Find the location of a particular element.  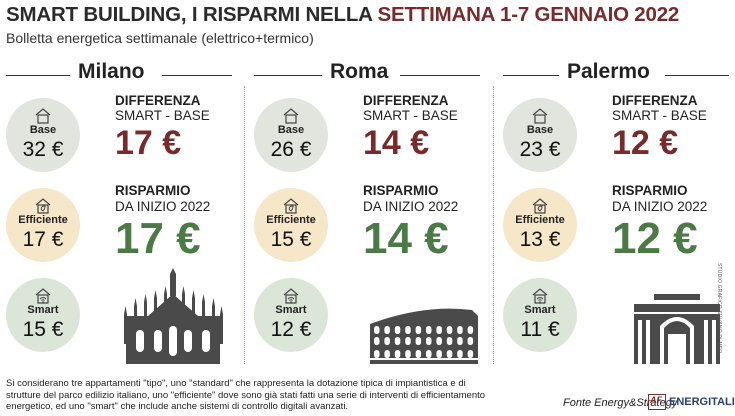

smart-circle: Smart 12 € is located at coordinates (291, 315).